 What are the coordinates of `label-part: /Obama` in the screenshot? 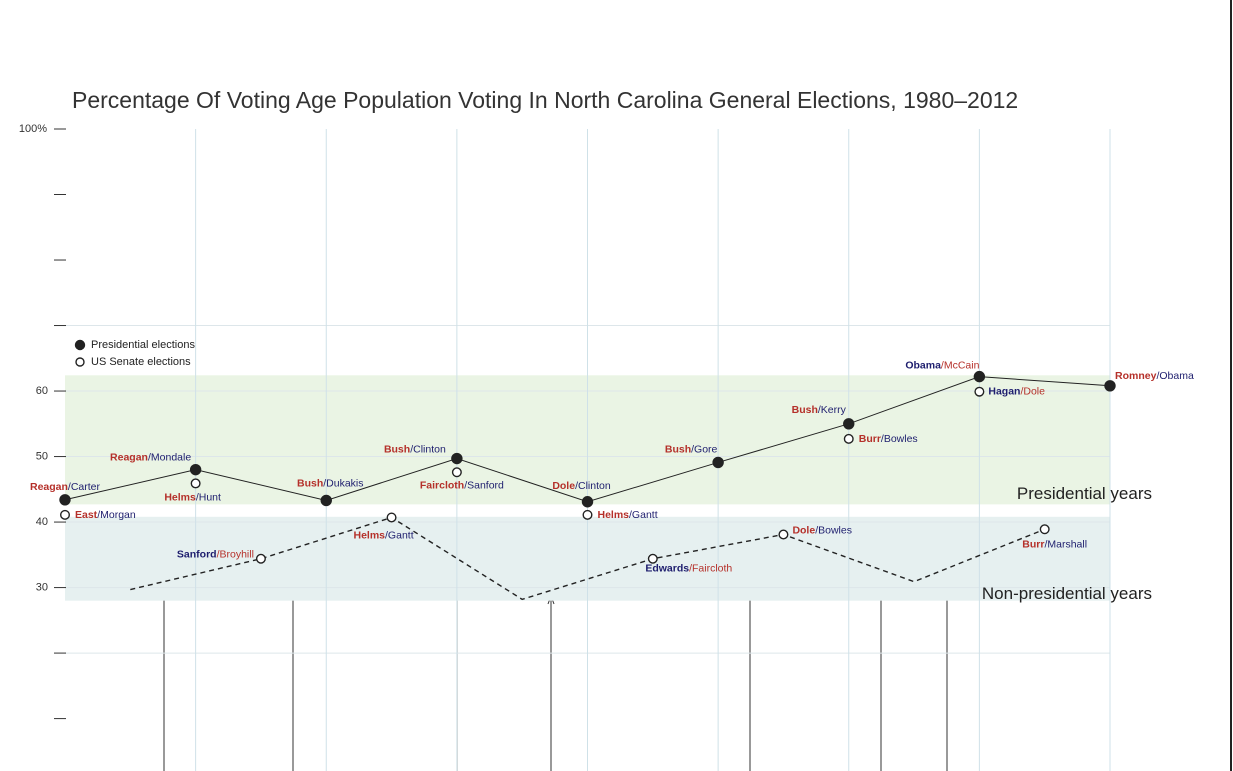 It's located at (1175, 376).